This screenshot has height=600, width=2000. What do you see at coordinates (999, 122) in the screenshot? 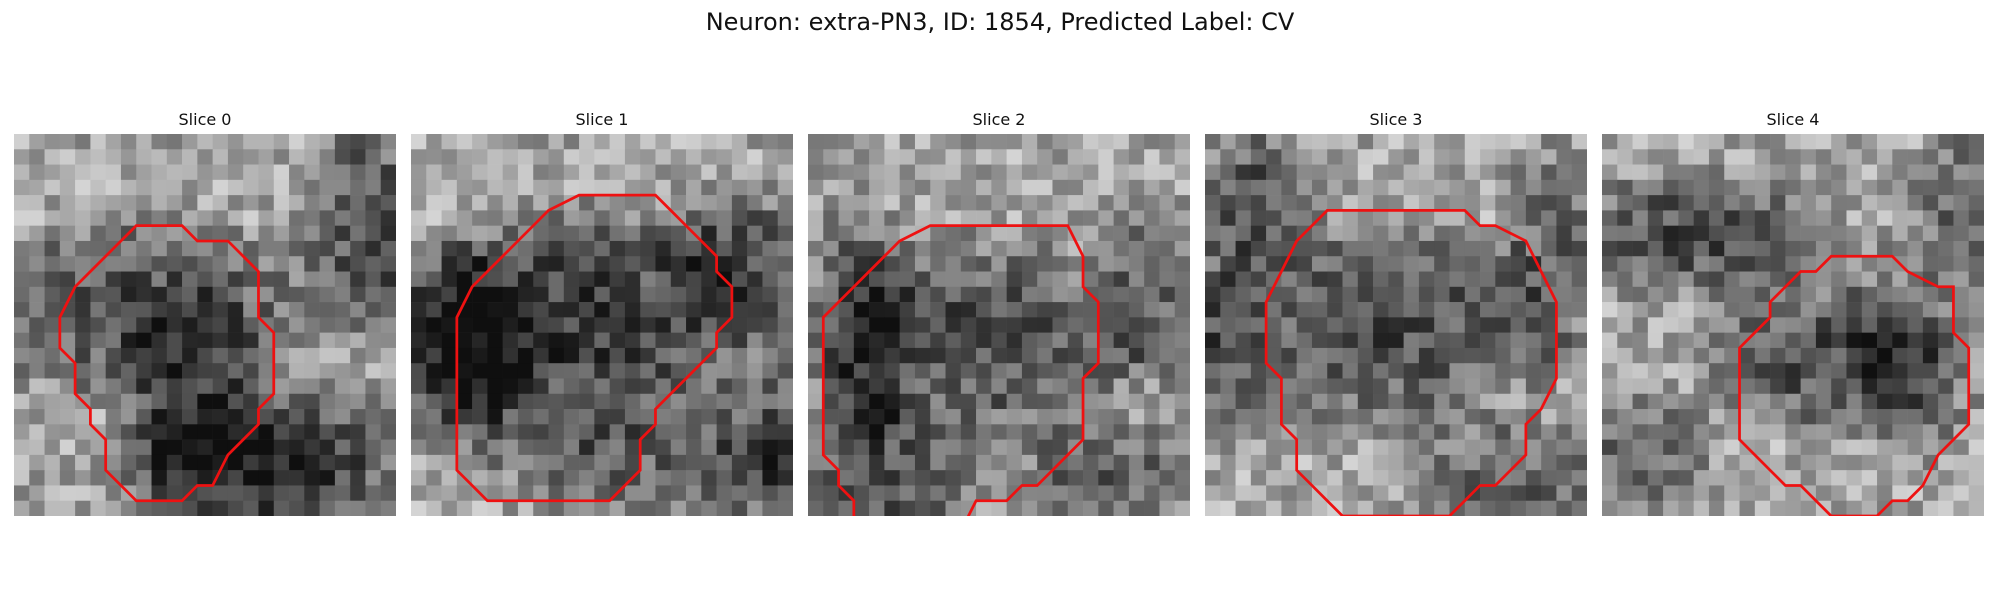
I see `slice-title-2: Slice 2` at bounding box center [999, 122].